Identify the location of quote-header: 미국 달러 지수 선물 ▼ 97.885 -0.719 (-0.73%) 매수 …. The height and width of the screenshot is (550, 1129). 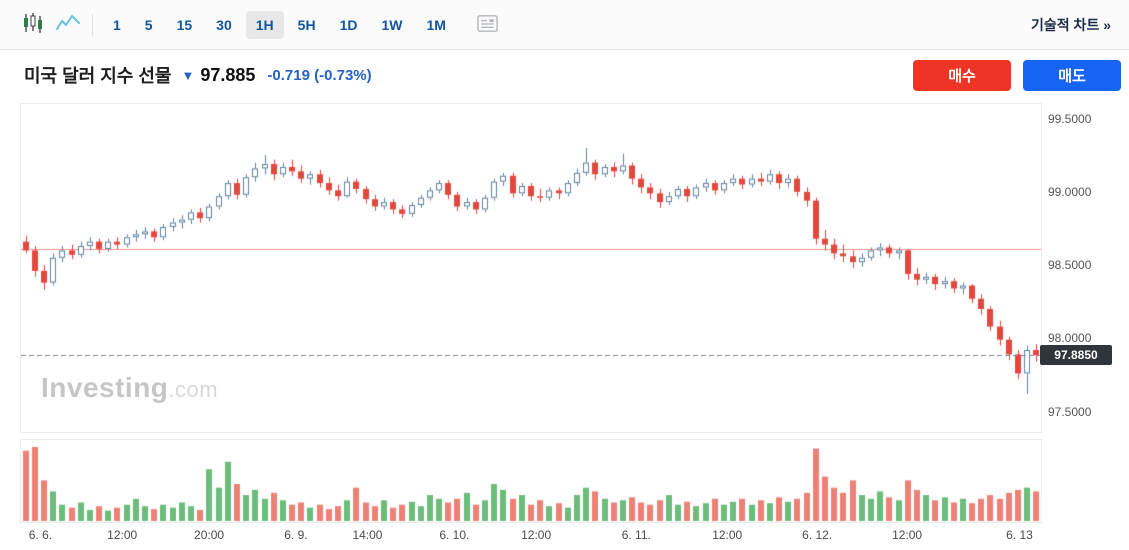
(564, 75).